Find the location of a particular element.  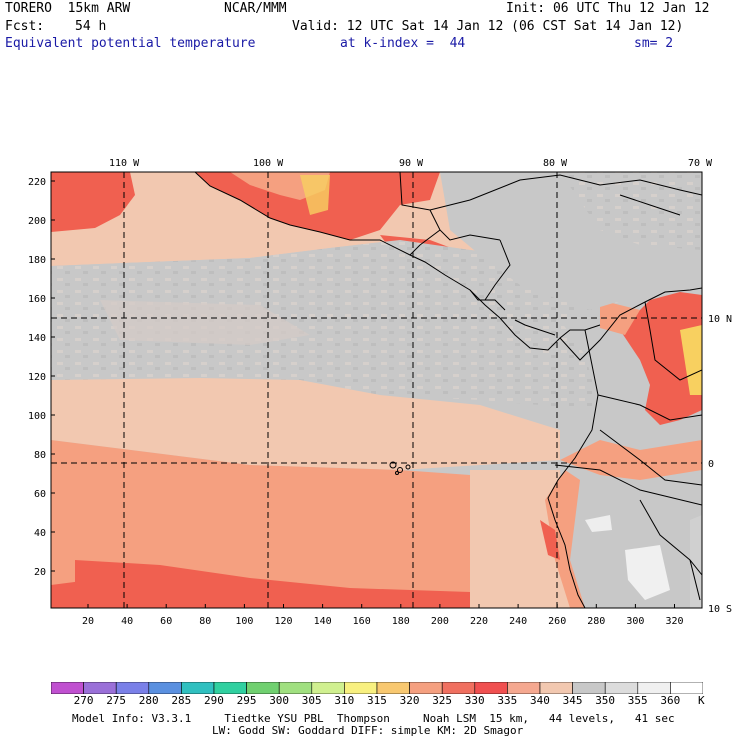

fcst-label: Fcst: is located at coordinates (25, 26).